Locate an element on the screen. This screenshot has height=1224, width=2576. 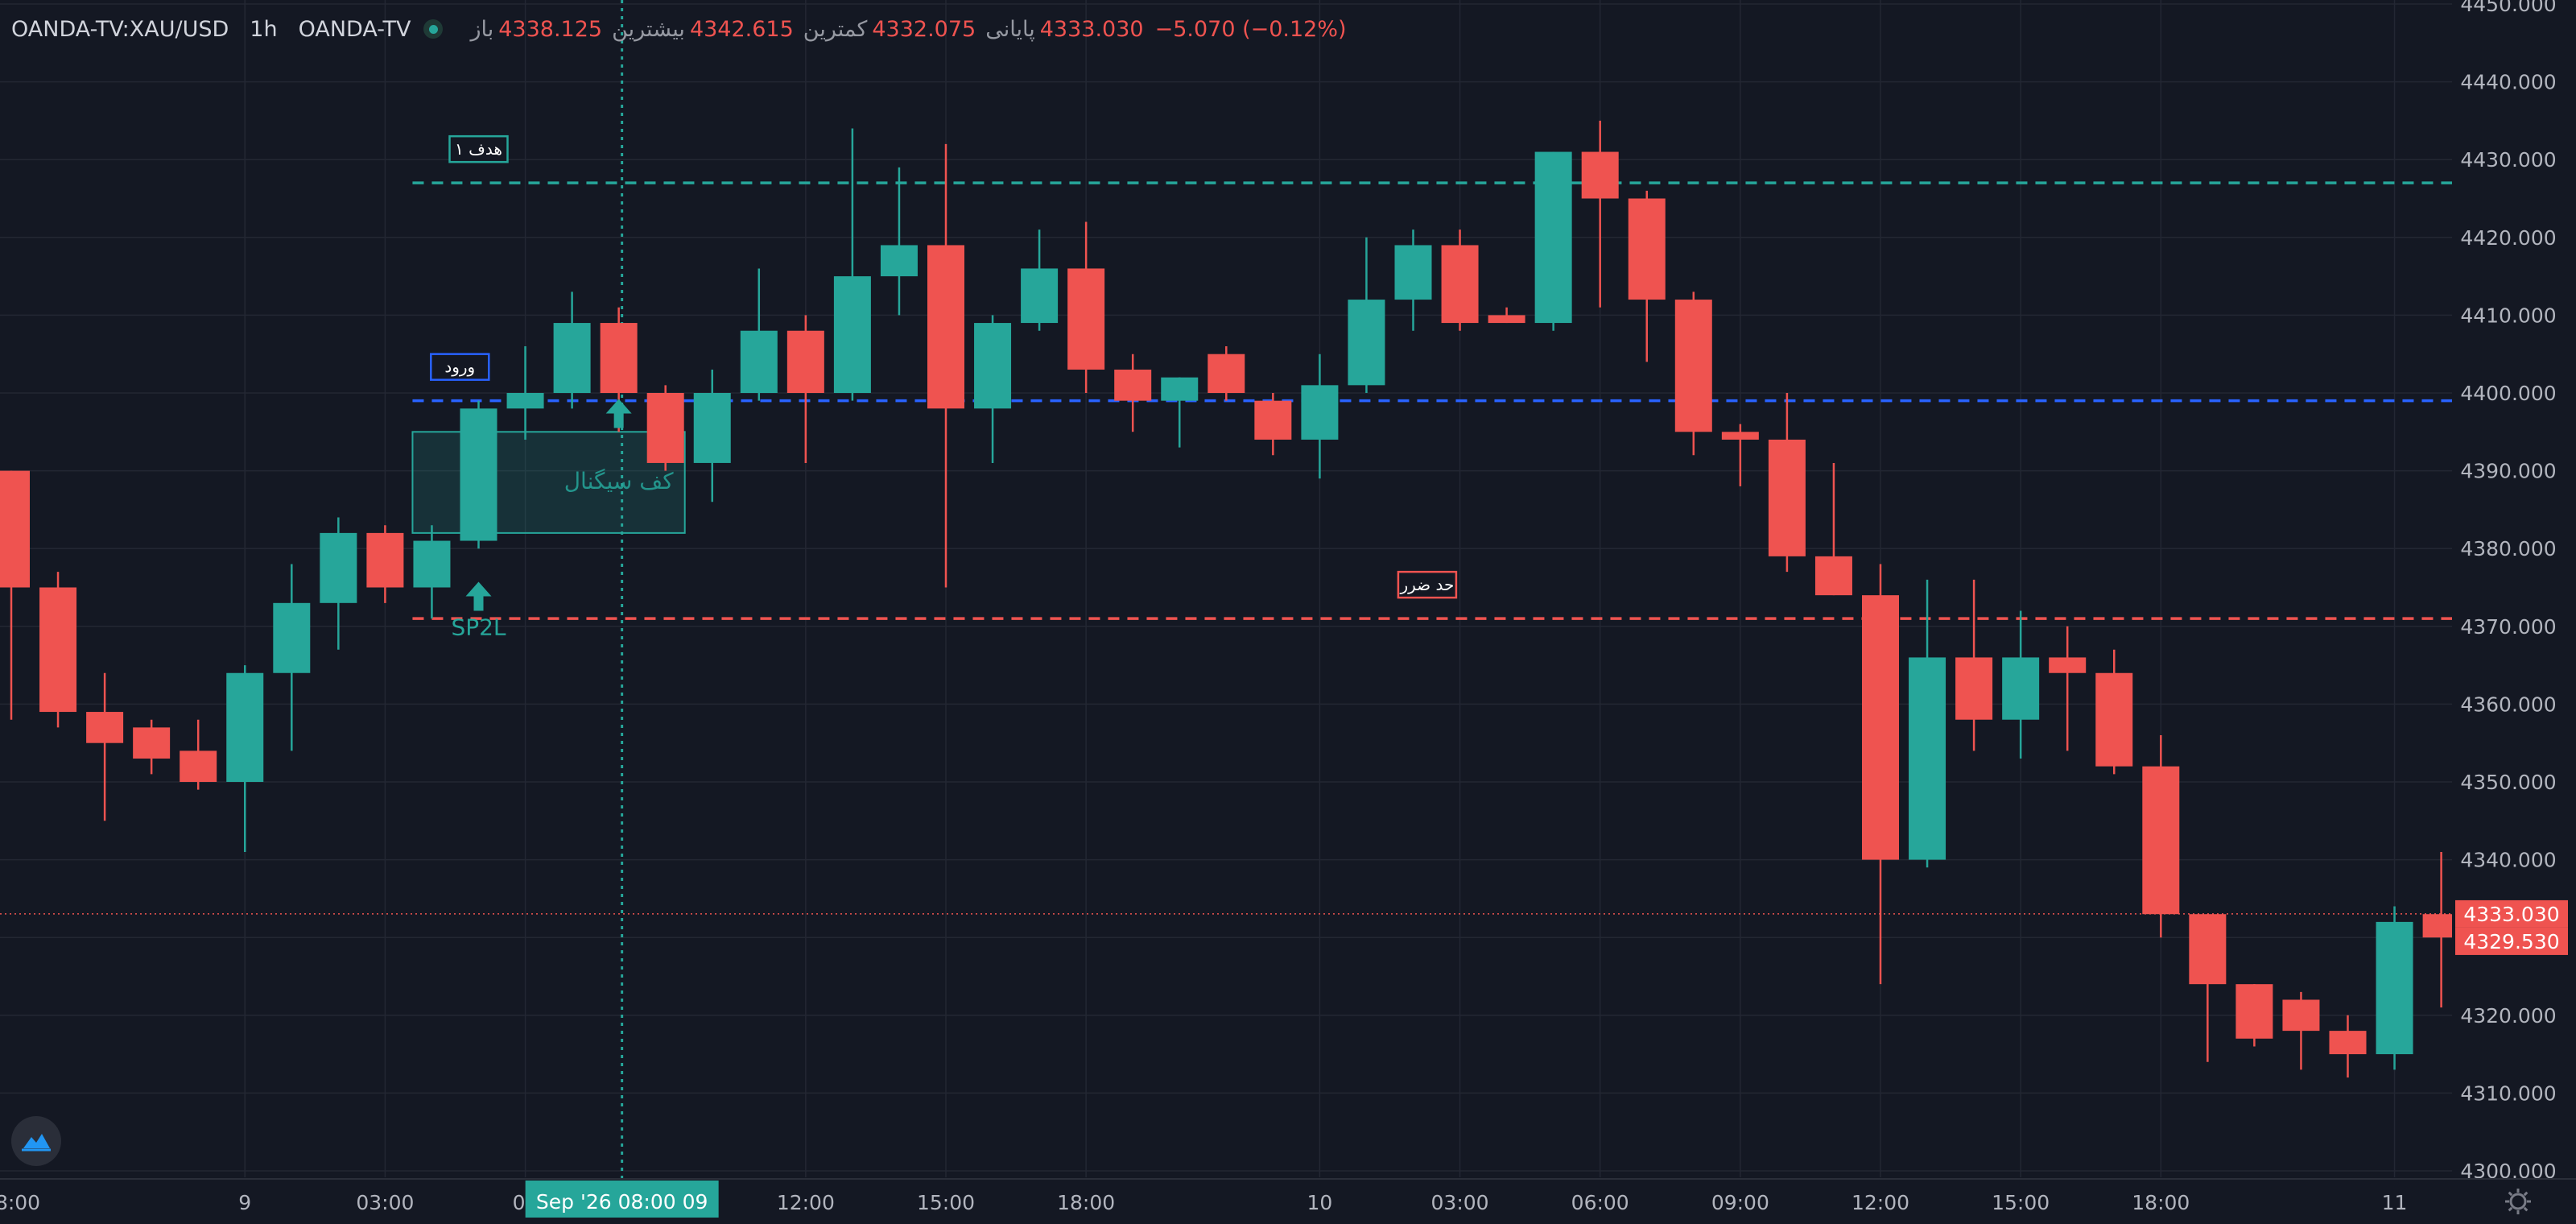
high-label: بیشترین is located at coordinates (648, 29).